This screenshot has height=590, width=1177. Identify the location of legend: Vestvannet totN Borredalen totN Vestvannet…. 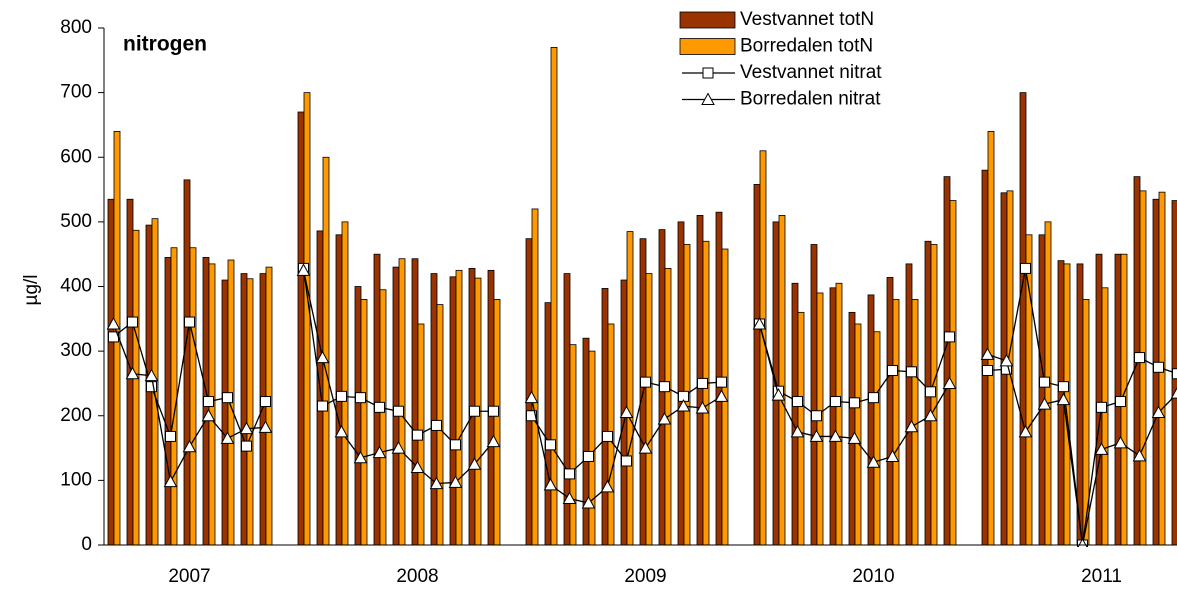
(780, 59).